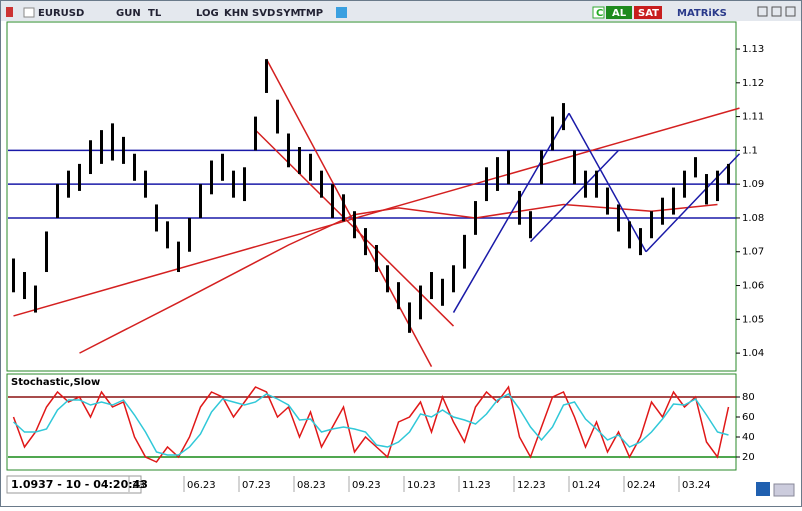 This screenshot has width=802, height=511. What do you see at coordinates (753, 218) in the screenshot?
I see `y-tick-label: 1.08` at bounding box center [753, 218].